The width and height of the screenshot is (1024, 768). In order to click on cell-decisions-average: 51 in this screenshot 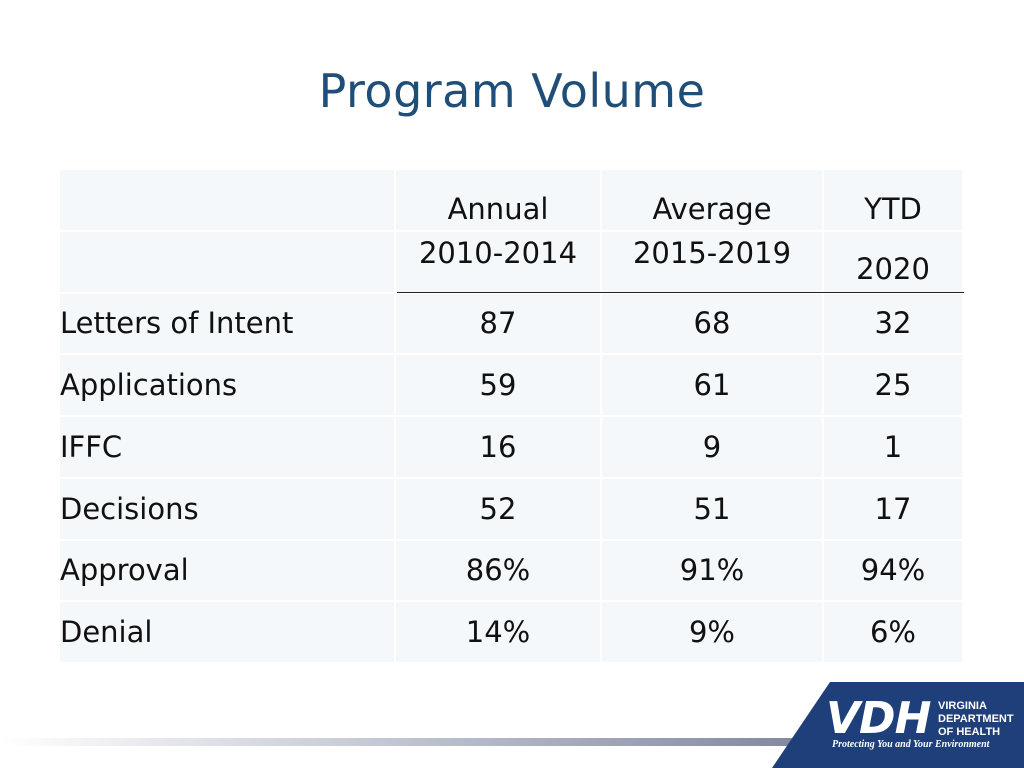, I will do `click(713, 509)`.